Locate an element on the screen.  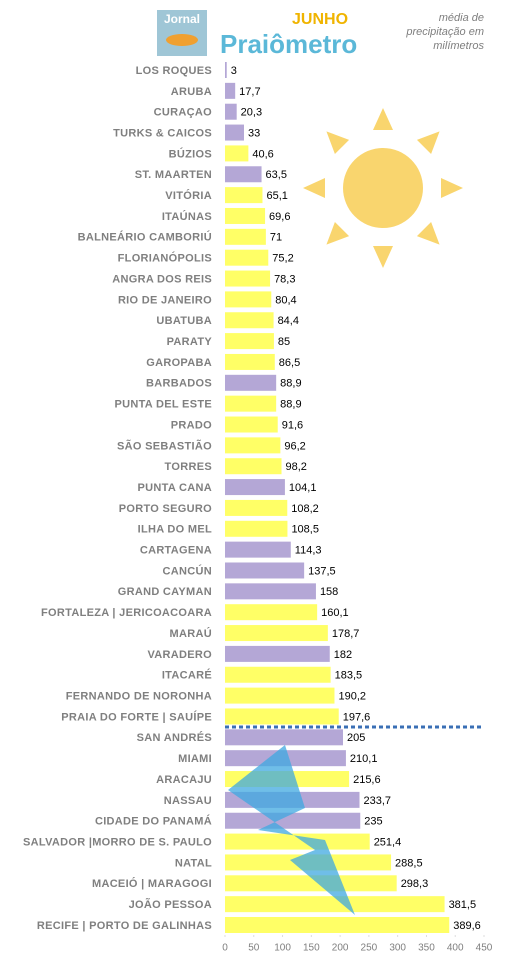
y-tick-label: PUNTA CANA is located at coordinates (175, 488).